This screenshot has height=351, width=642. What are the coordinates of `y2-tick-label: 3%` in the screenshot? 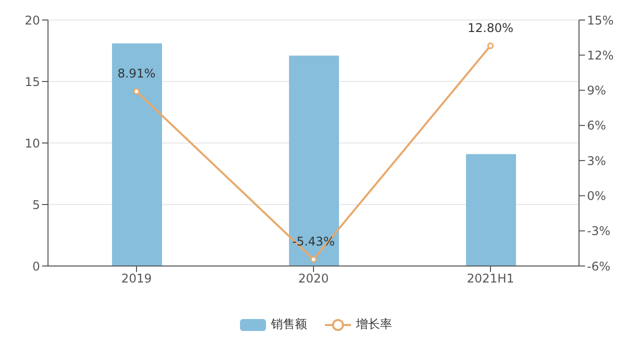 It's located at (596, 161).